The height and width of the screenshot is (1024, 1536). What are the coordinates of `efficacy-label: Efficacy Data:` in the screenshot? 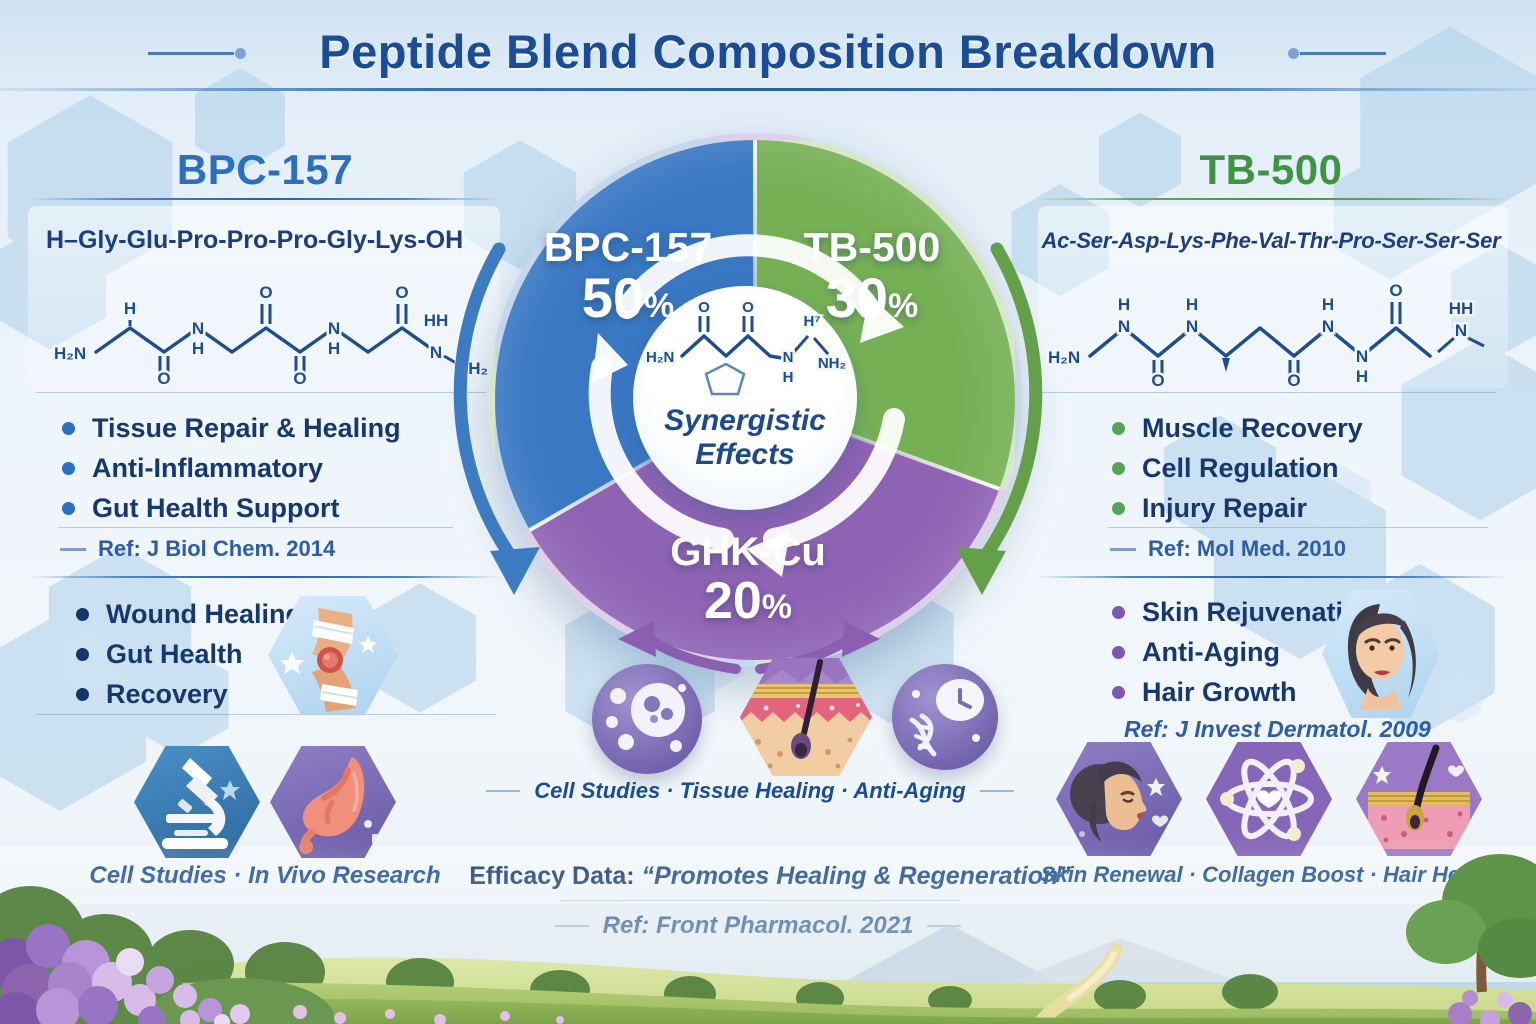 It's located at (552, 876).